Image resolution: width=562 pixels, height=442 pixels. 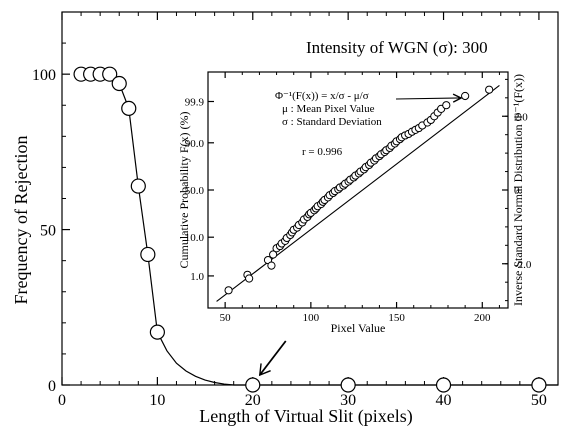 What do you see at coordinates (396, 318) in the screenshot?
I see `inset-x-tick-label: 150` at bounding box center [396, 318].